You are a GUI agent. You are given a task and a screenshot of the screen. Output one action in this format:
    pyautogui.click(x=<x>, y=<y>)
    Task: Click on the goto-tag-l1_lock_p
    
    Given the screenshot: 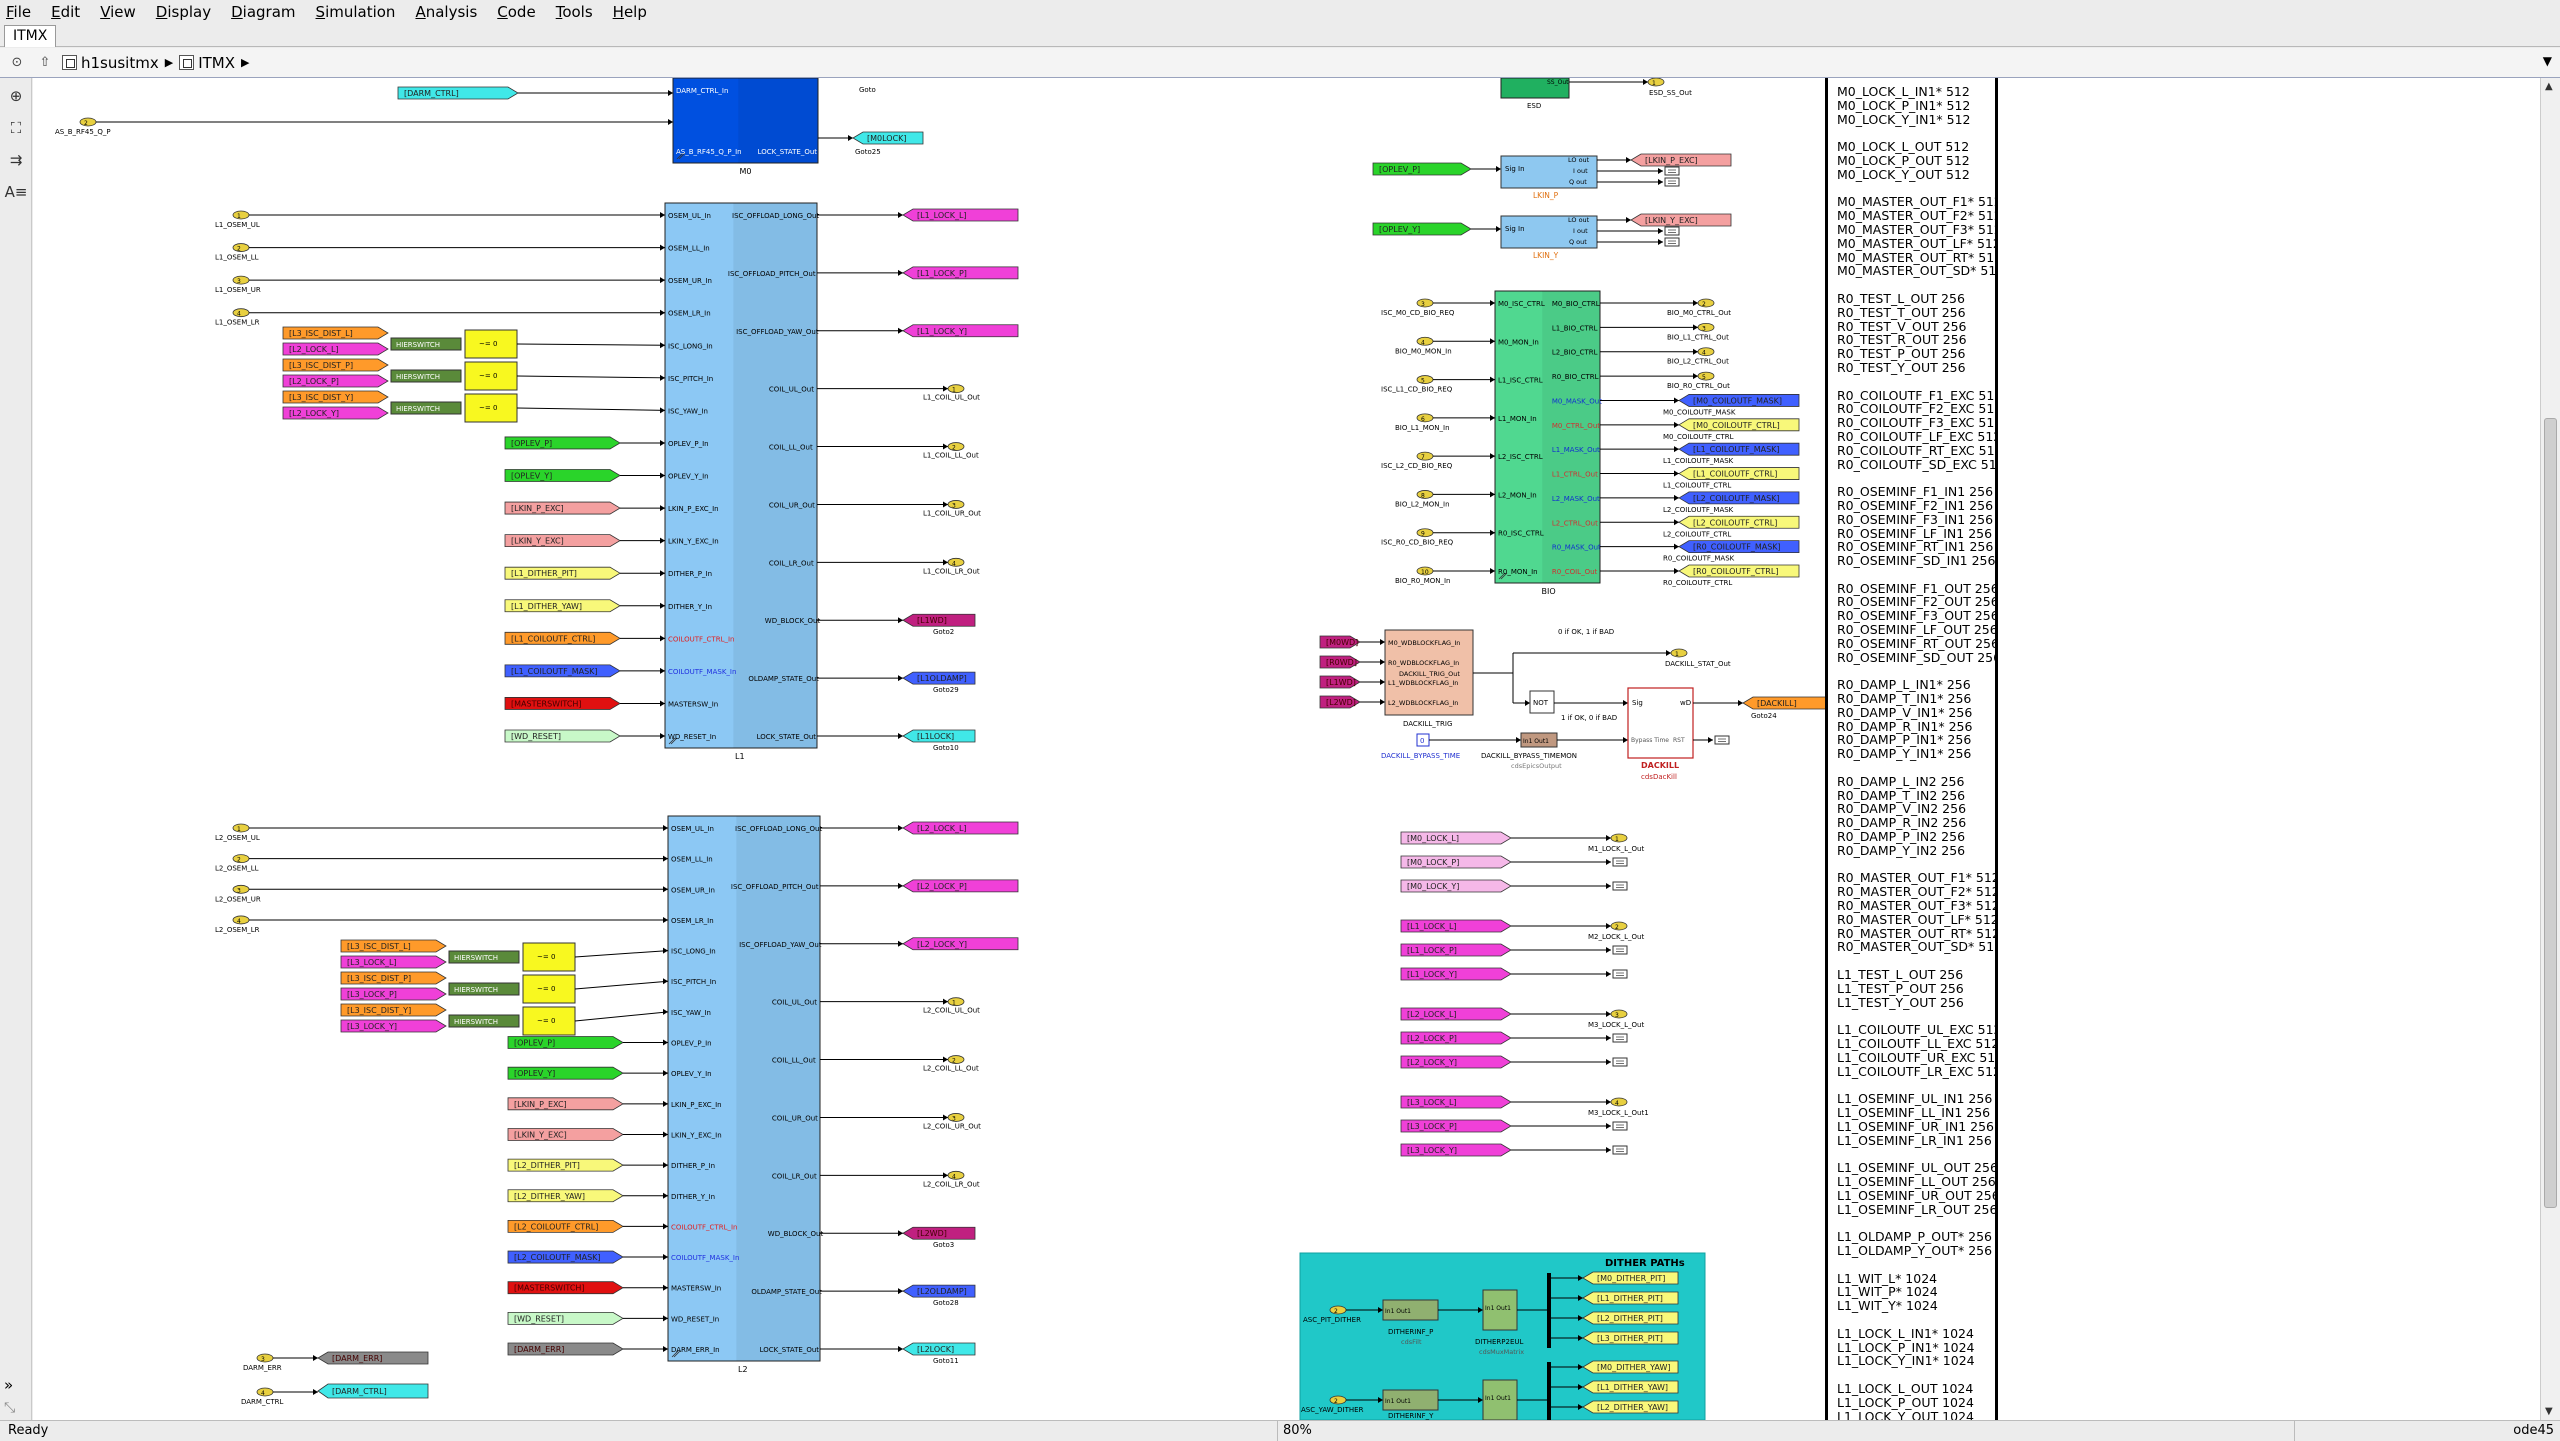 What is the action you would take?
    pyautogui.click(x=960, y=273)
    